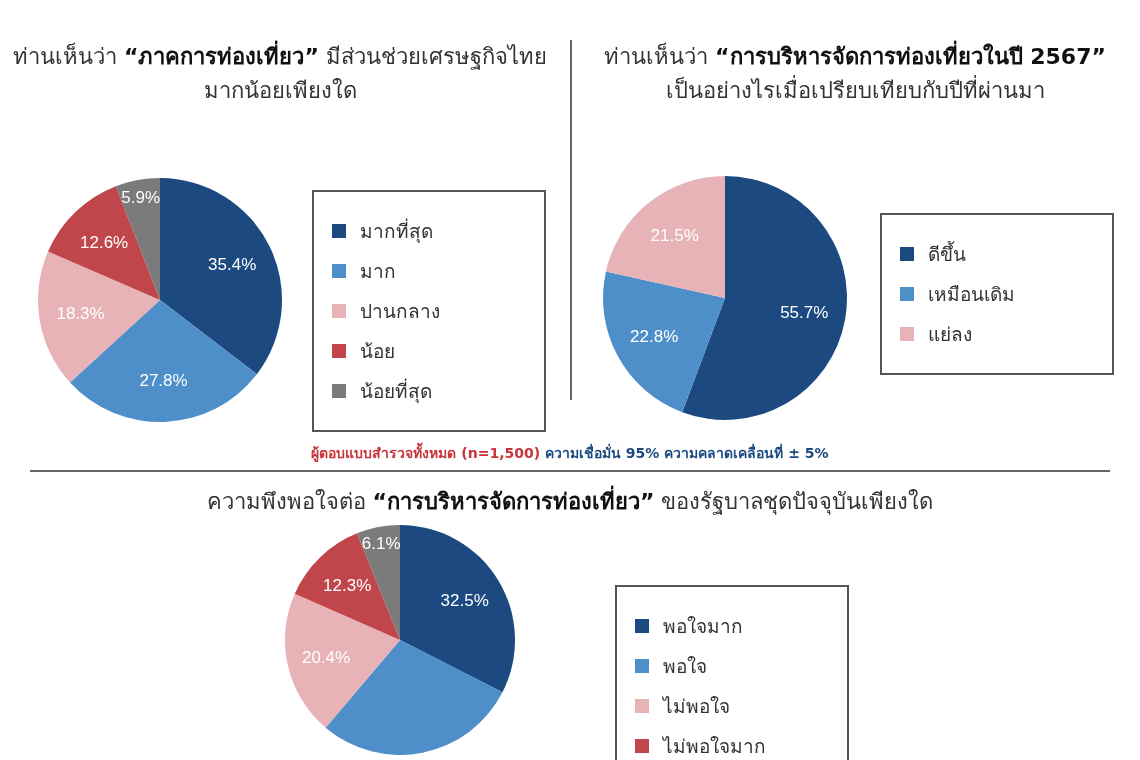 Image resolution: width=1140 pixels, height=760 pixels. Describe the element at coordinates (654, 337) in the screenshot. I see `data-label: 22.8%` at that location.